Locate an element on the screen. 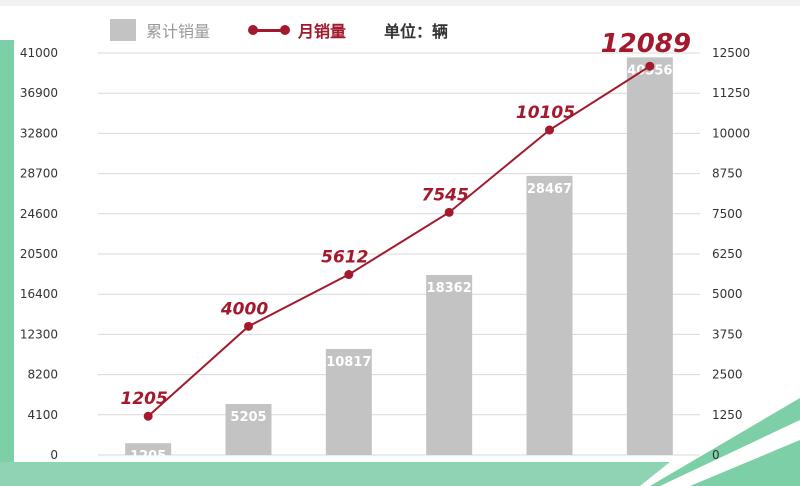 This screenshot has height=486, width=800. legend-unit-label: 单位：辆 is located at coordinates (416, 31).